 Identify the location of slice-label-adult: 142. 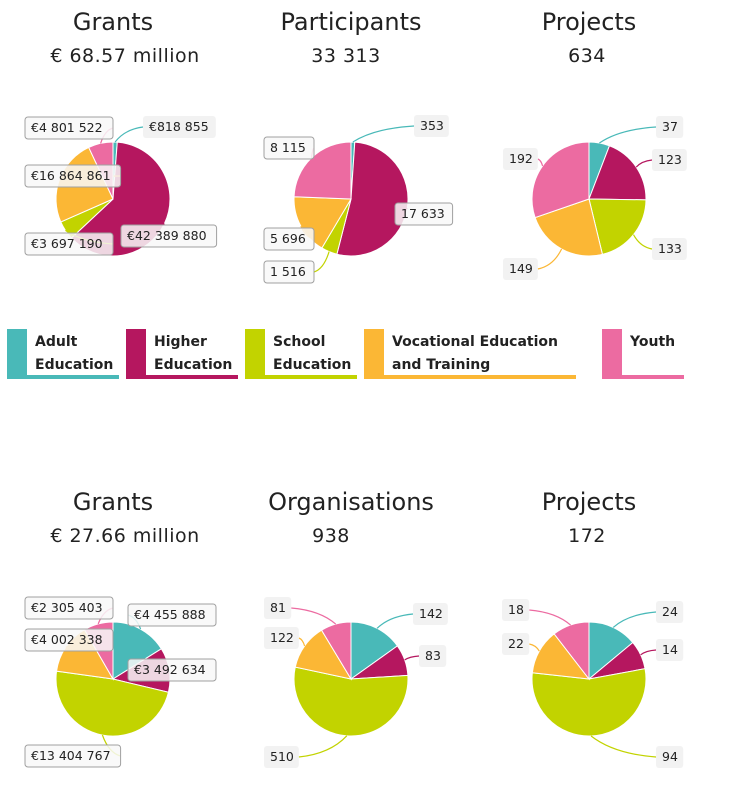
(431, 613).